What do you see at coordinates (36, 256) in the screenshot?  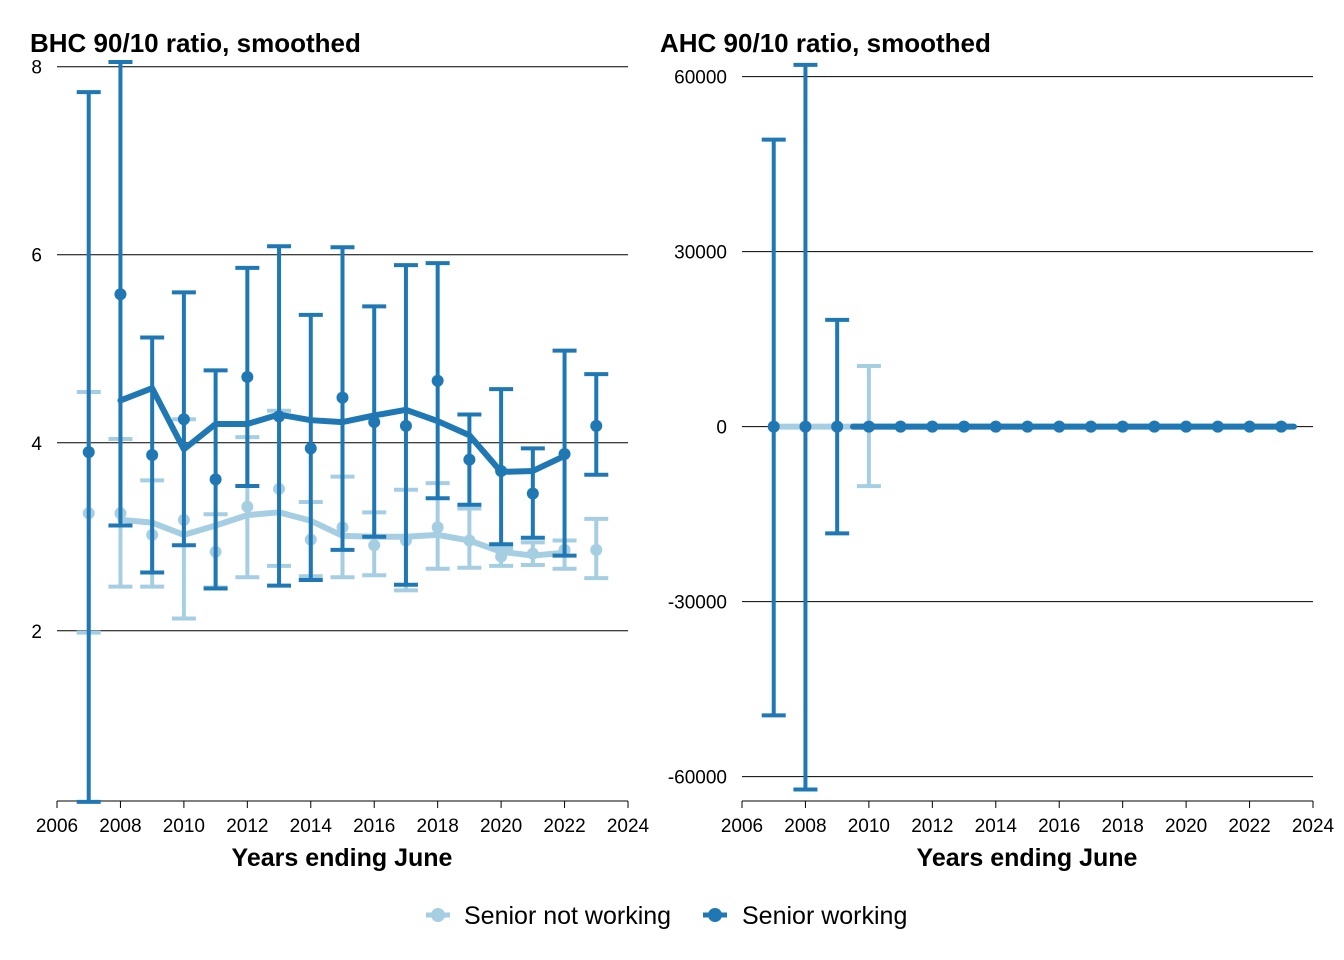 I see `y-tick-label: 6` at bounding box center [36, 256].